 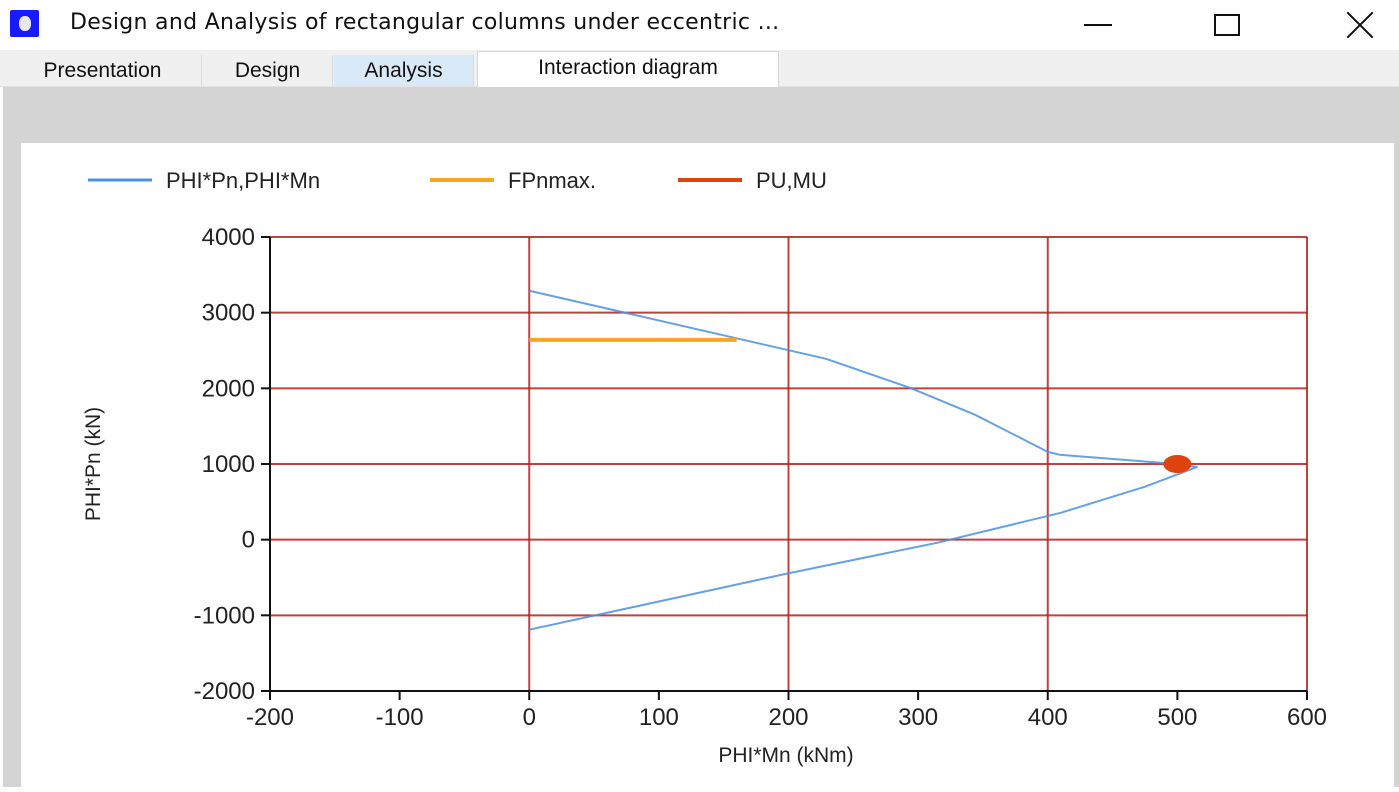 What do you see at coordinates (404, 70) in the screenshot?
I see `tab-analysis: Analysis` at bounding box center [404, 70].